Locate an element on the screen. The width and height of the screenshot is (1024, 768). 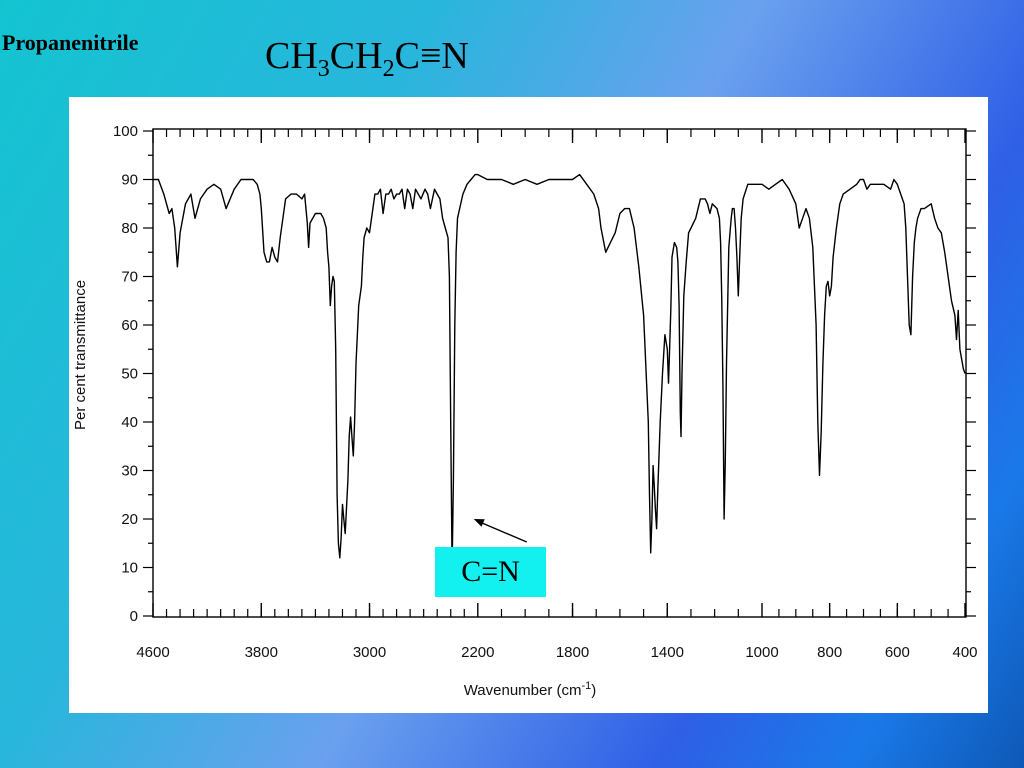
x-tick-label: 800 is located at coordinates (829, 652).